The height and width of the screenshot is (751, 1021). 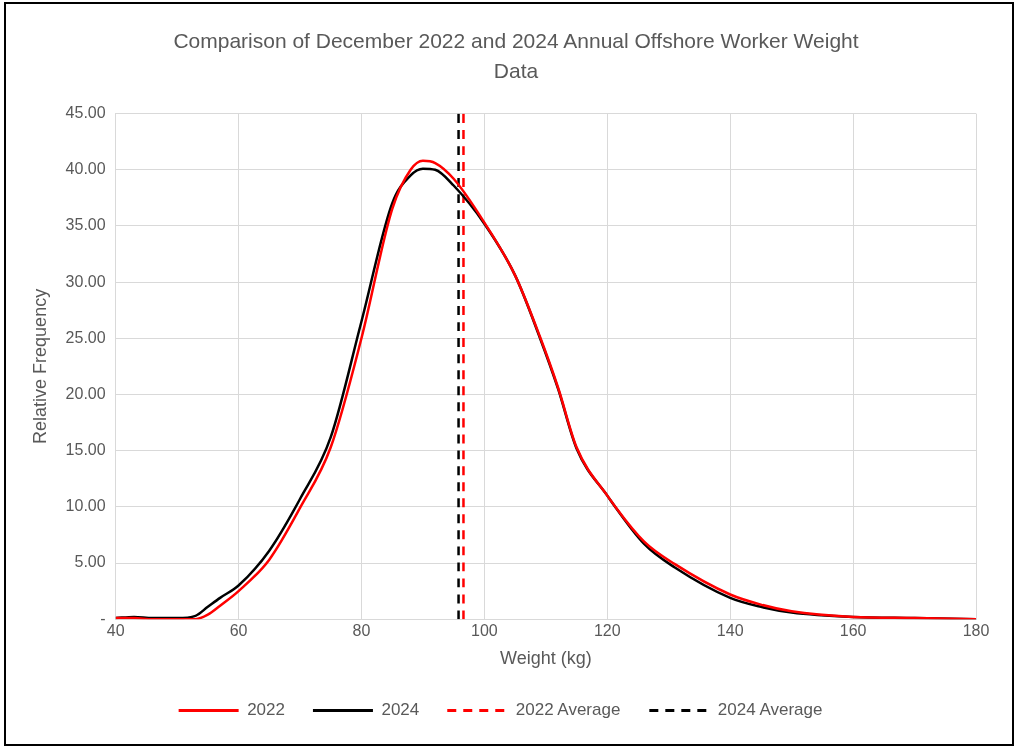 I want to click on x-tick-label: 120, so click(x=607, y=631).